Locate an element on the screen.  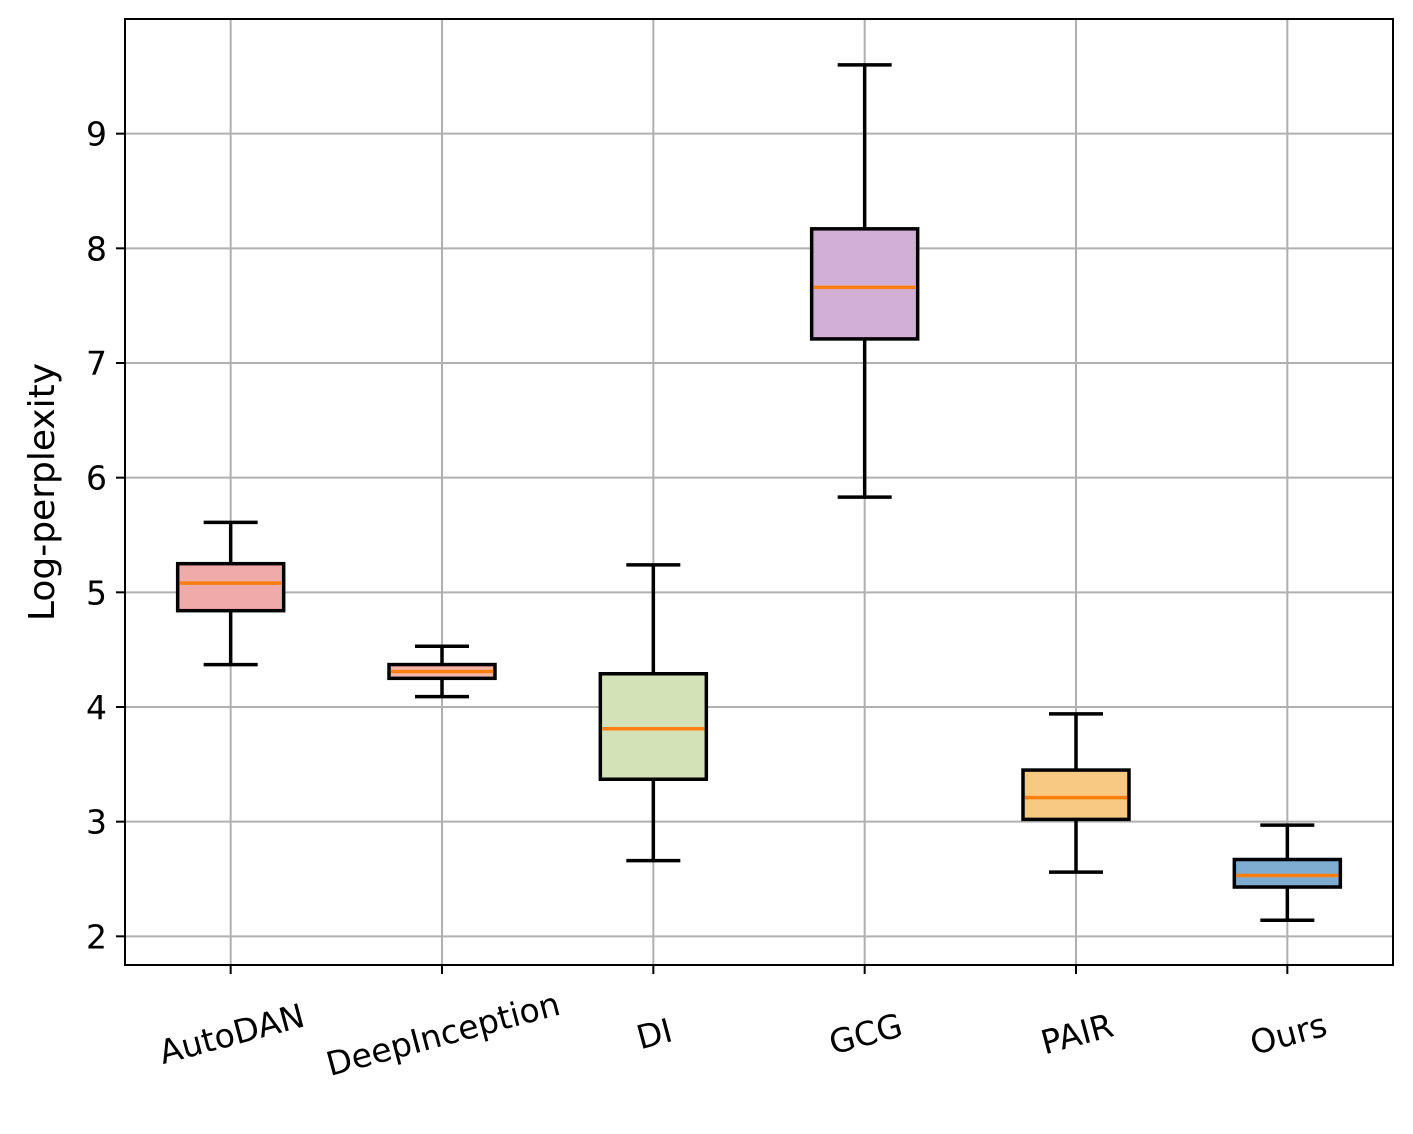
x-tick-label: Ours is located at coordinates (1288, 1034).